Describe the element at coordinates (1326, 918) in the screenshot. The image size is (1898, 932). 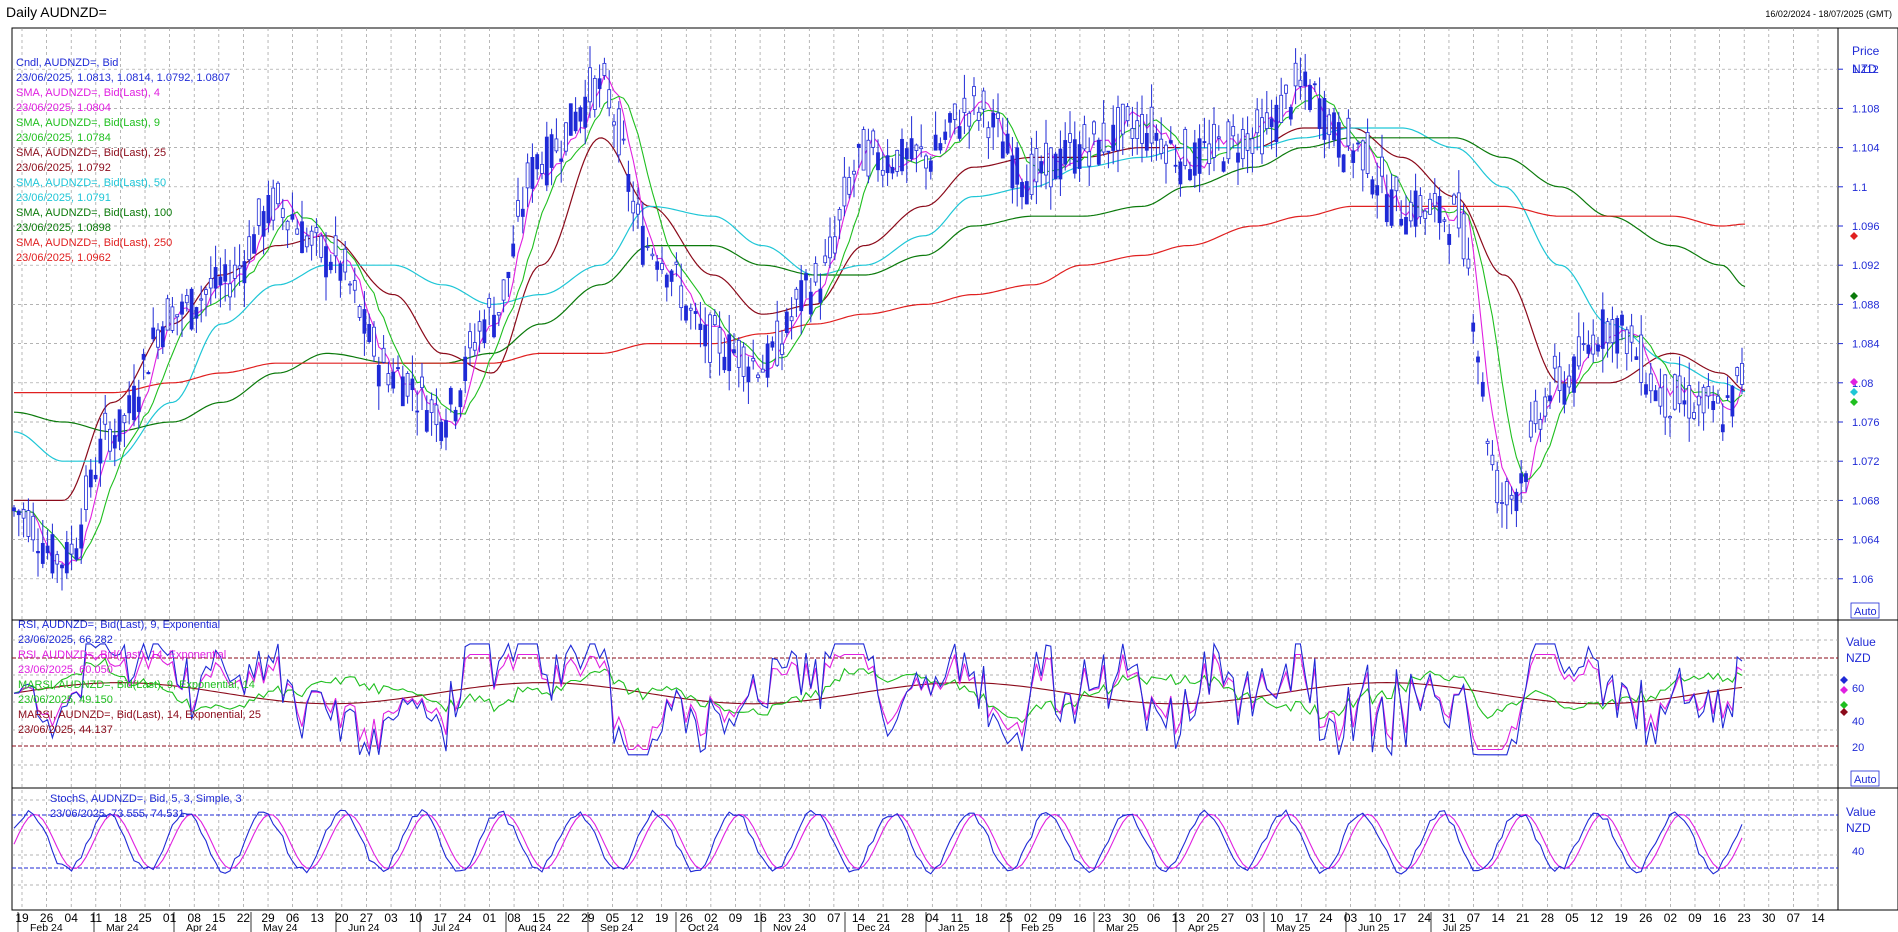
I see `x-day-label: 24` at that location.